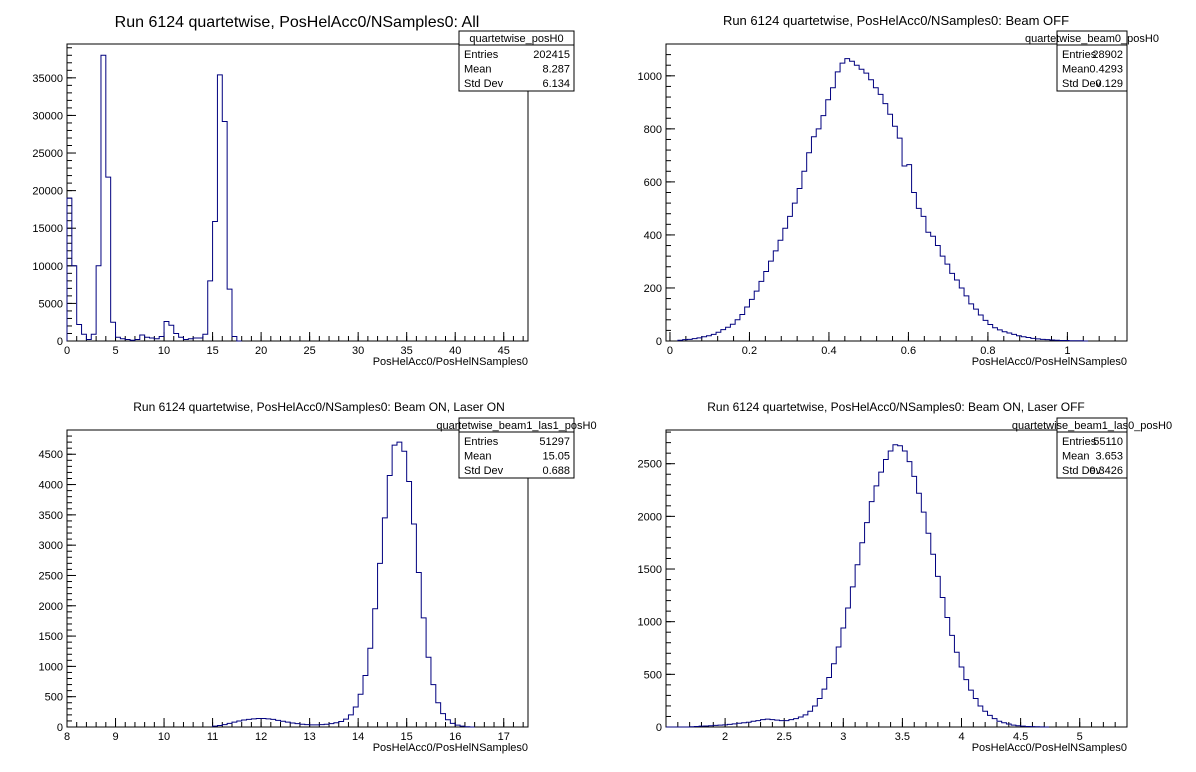 The height and width of the screenshot is (772, 1196). Describe the element at coordinates (1106, 471) in the screenshot. I see `stats-std-dev-value: 0.3426` at that location.